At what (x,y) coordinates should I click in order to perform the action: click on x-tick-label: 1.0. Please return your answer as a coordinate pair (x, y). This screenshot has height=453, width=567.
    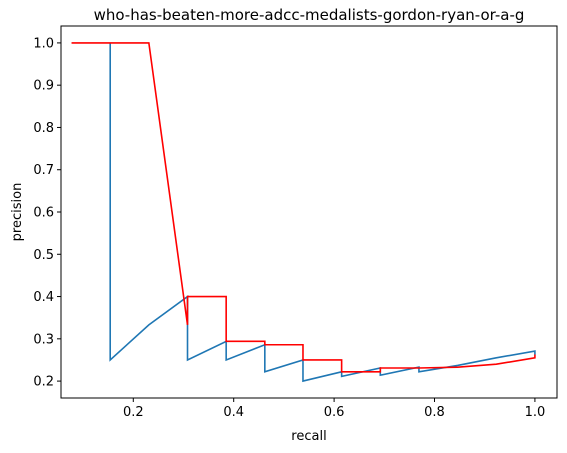
    Looking at the image, I should click on (535, 412).